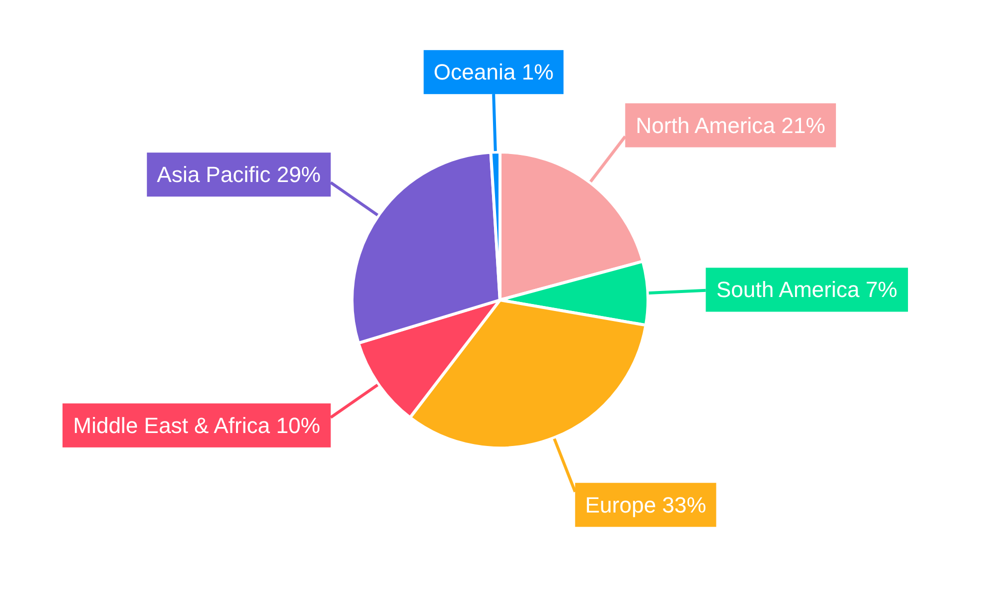 Image resolution: width=1000 pixels, height=600 pixels. I want to click on slice-label: Asia Pacific 29%, so click(238, 175).